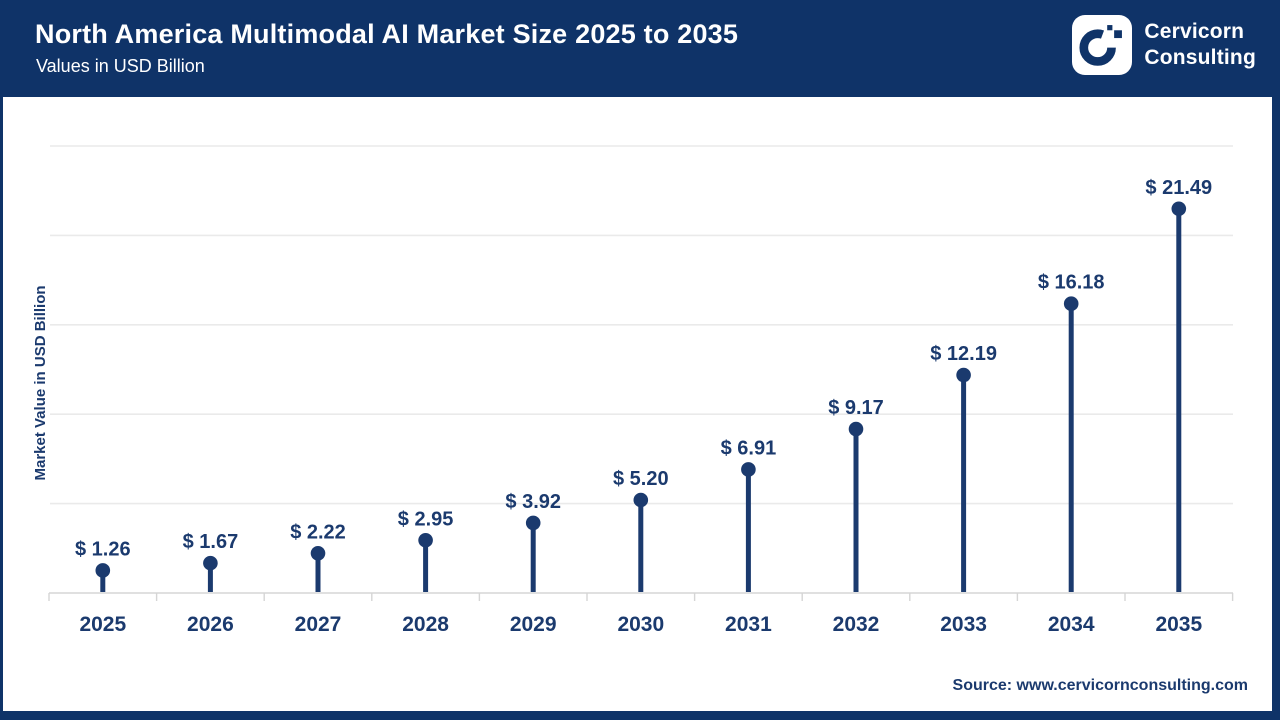  I want to click on value-label: $ 9.17, so click(856, 408).